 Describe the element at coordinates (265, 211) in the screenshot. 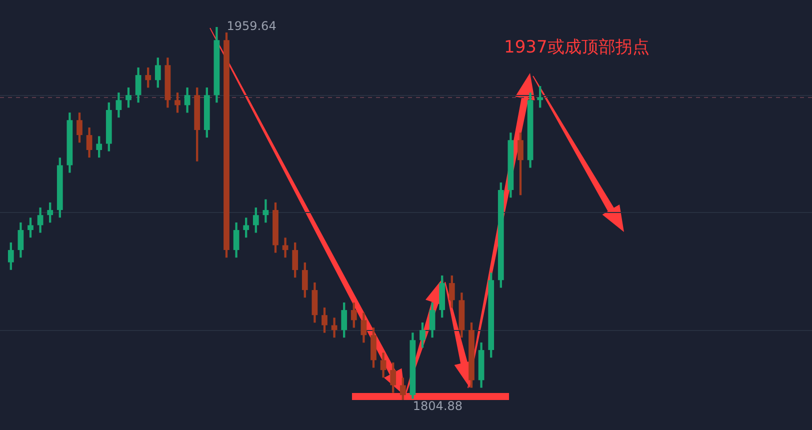

I see `candlestick` at that location.